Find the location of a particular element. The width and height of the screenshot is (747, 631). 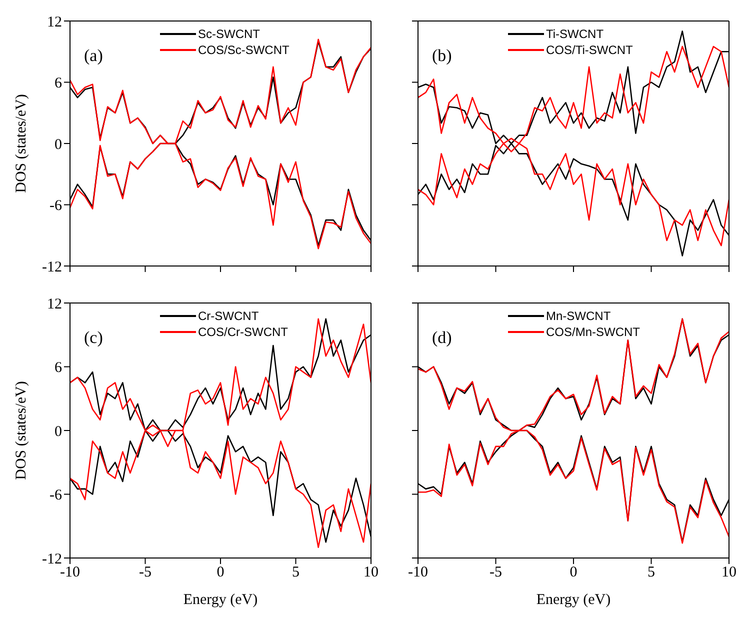

legend-label: COS/Cr-SWCNT is located at coordinates (243, 332).